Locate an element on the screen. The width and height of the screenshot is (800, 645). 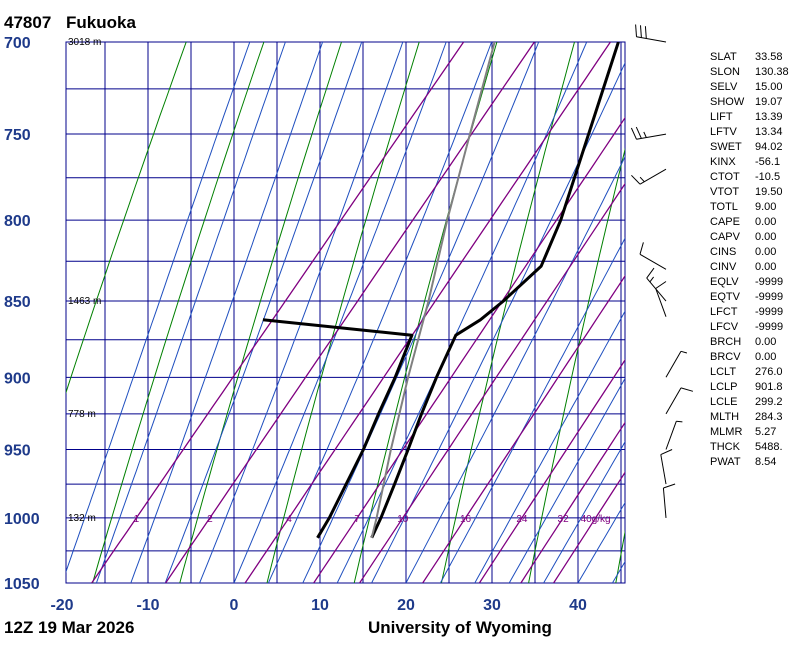
mixing-ratio-label: 32 is located at coordinates (564, 519).